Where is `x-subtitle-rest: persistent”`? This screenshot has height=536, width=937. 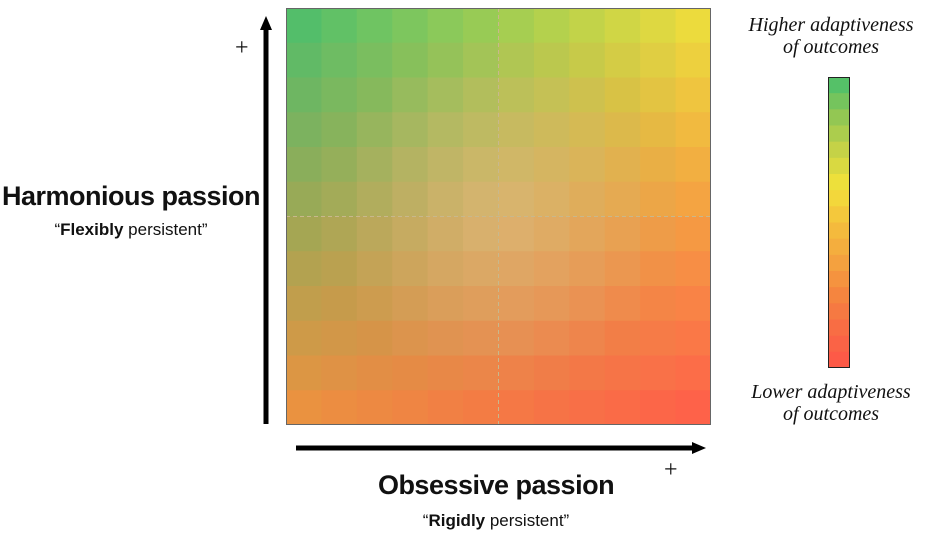
x-subtitle-rest: persistent” is located at coordinates (527, 520).